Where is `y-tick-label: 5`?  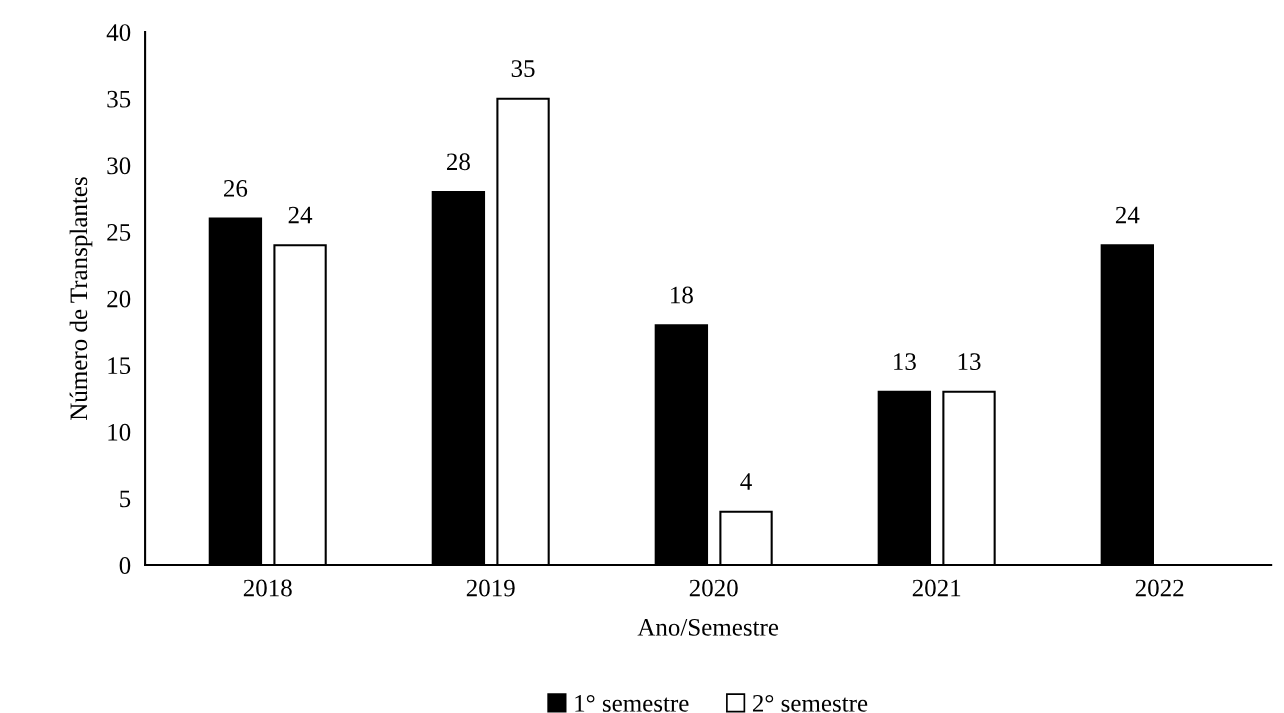 y-tick-label: 5 is located at coordinates (125, 499).